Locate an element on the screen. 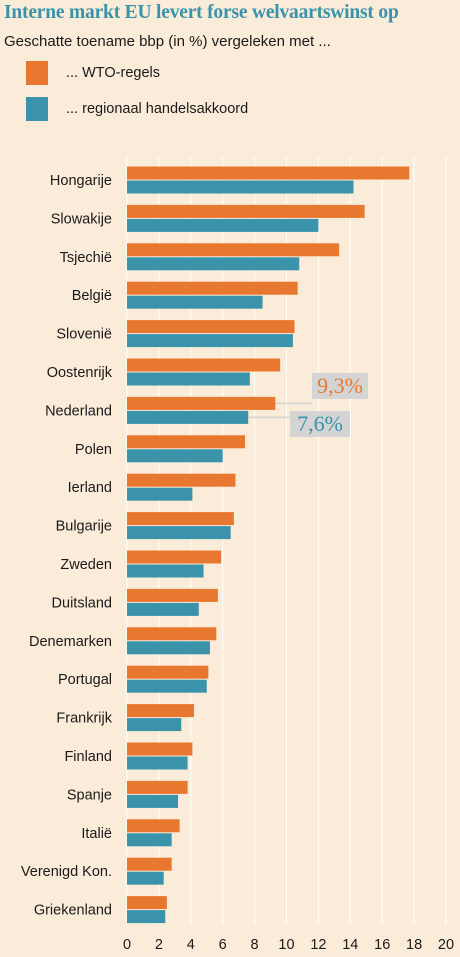 The image size is (460, 957). bar-regional-frankrijk is located at coordinates (154, 725).